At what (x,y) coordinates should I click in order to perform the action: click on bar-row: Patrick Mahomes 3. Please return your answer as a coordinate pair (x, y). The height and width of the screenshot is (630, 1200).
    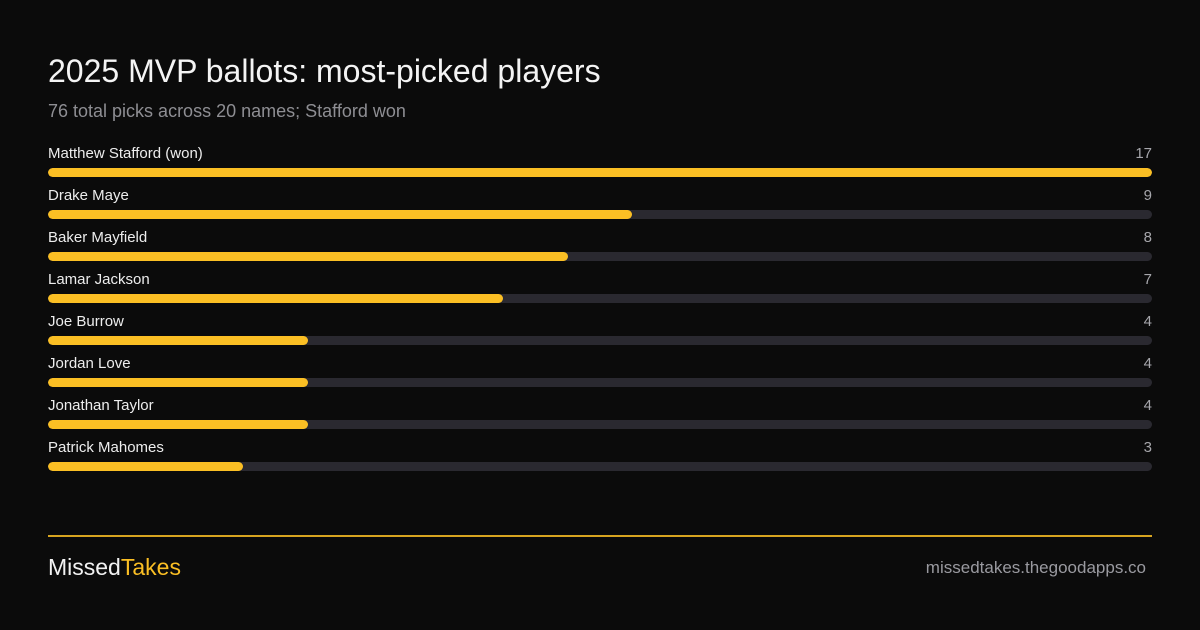
    Looking at the image, I should click on (600, 458).